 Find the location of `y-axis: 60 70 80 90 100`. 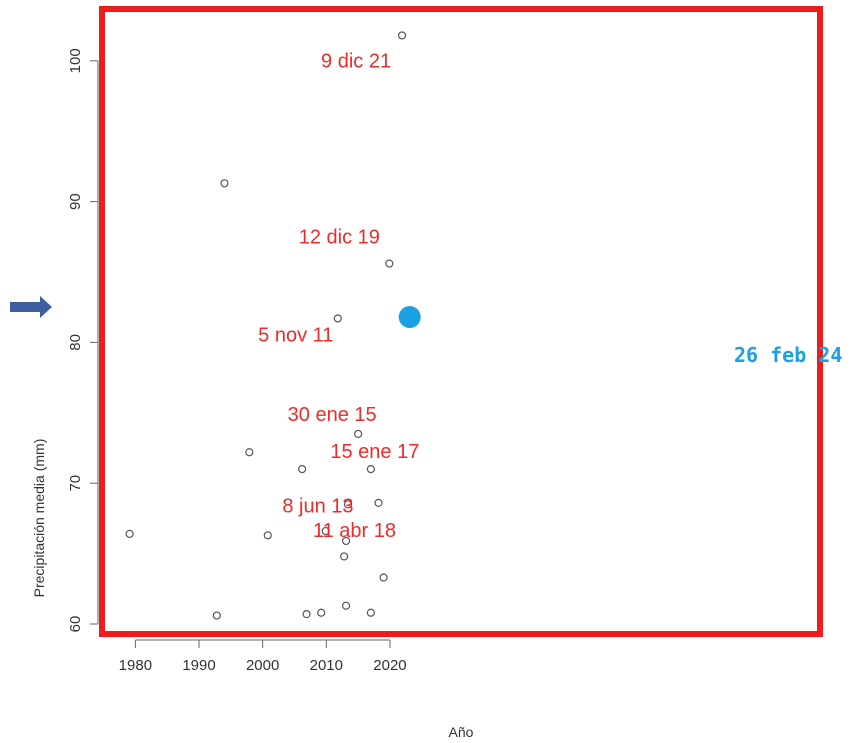

y-axis: 60 70 80 90 100 is located at coordinates (83, 340).